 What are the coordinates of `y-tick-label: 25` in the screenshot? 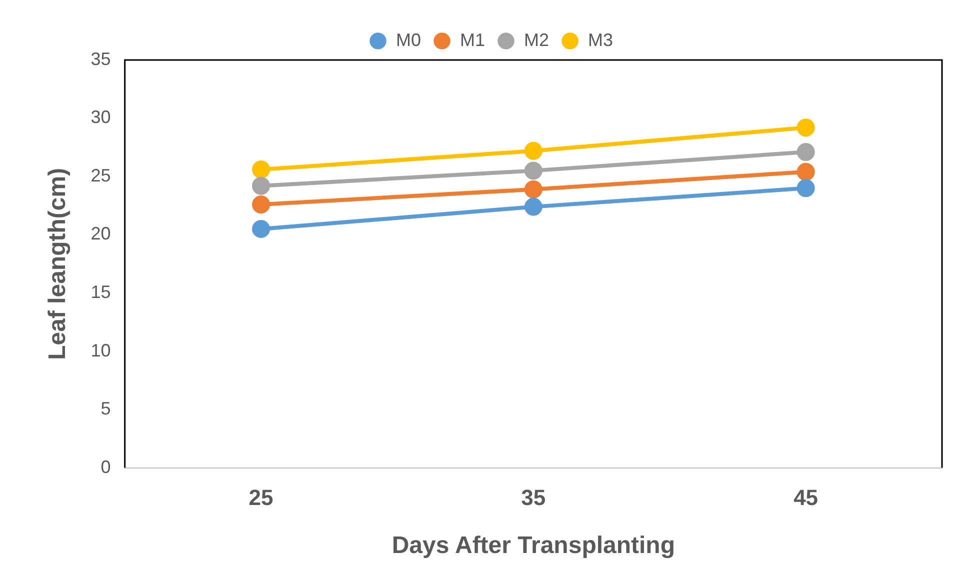 It's located at (100, 175).